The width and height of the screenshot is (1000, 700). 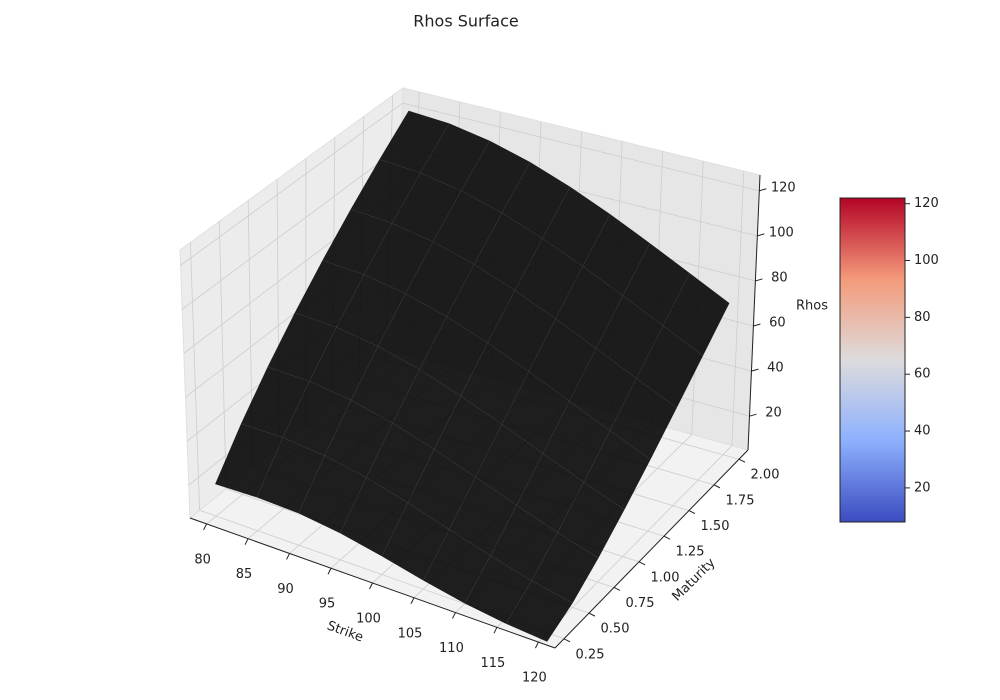 I want to click on x-tick-label: 120, so click(x=534, y=678).